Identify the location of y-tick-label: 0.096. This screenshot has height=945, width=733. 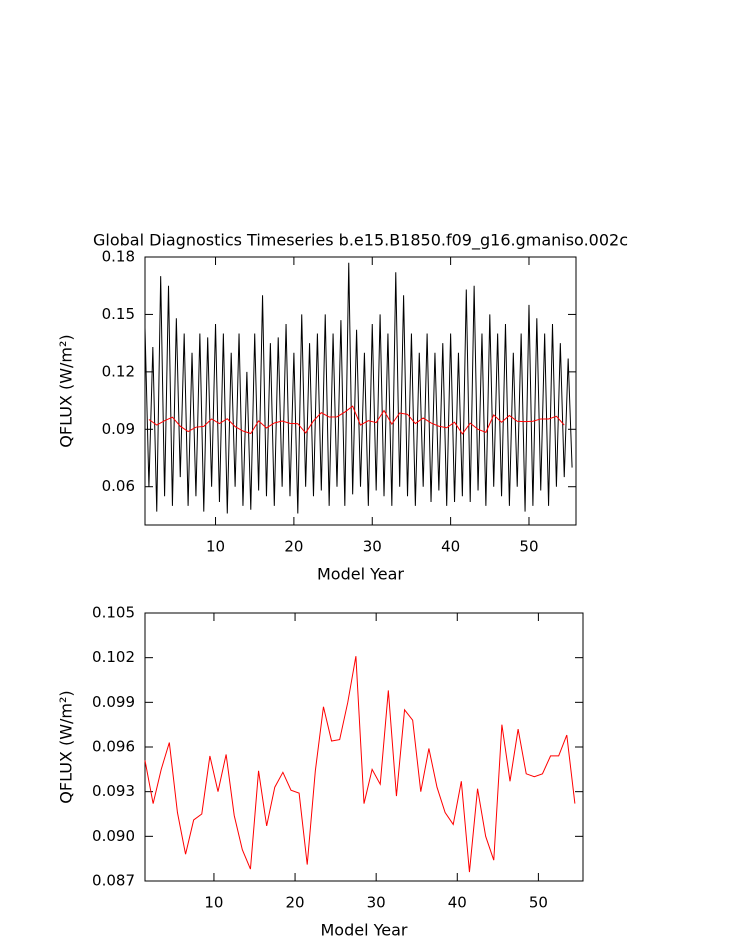
(113, 747).